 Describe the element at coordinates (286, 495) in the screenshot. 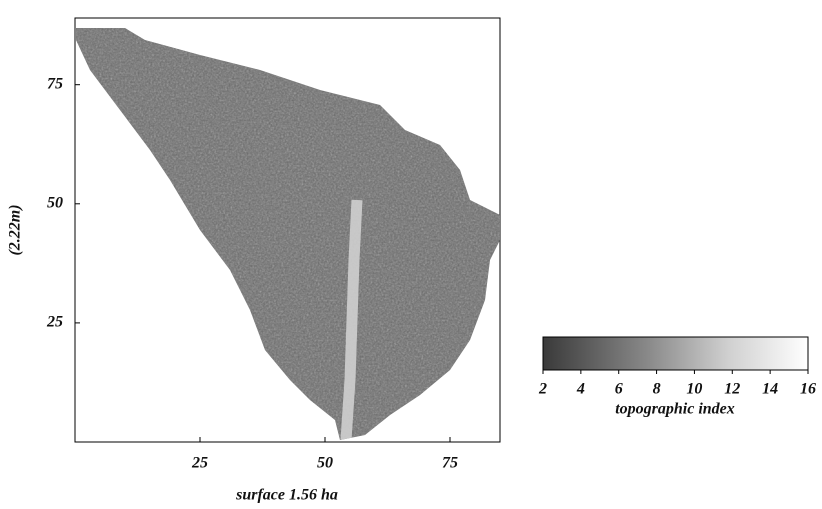

I see `x-axis-label: surface 1.56 ha` at that location.